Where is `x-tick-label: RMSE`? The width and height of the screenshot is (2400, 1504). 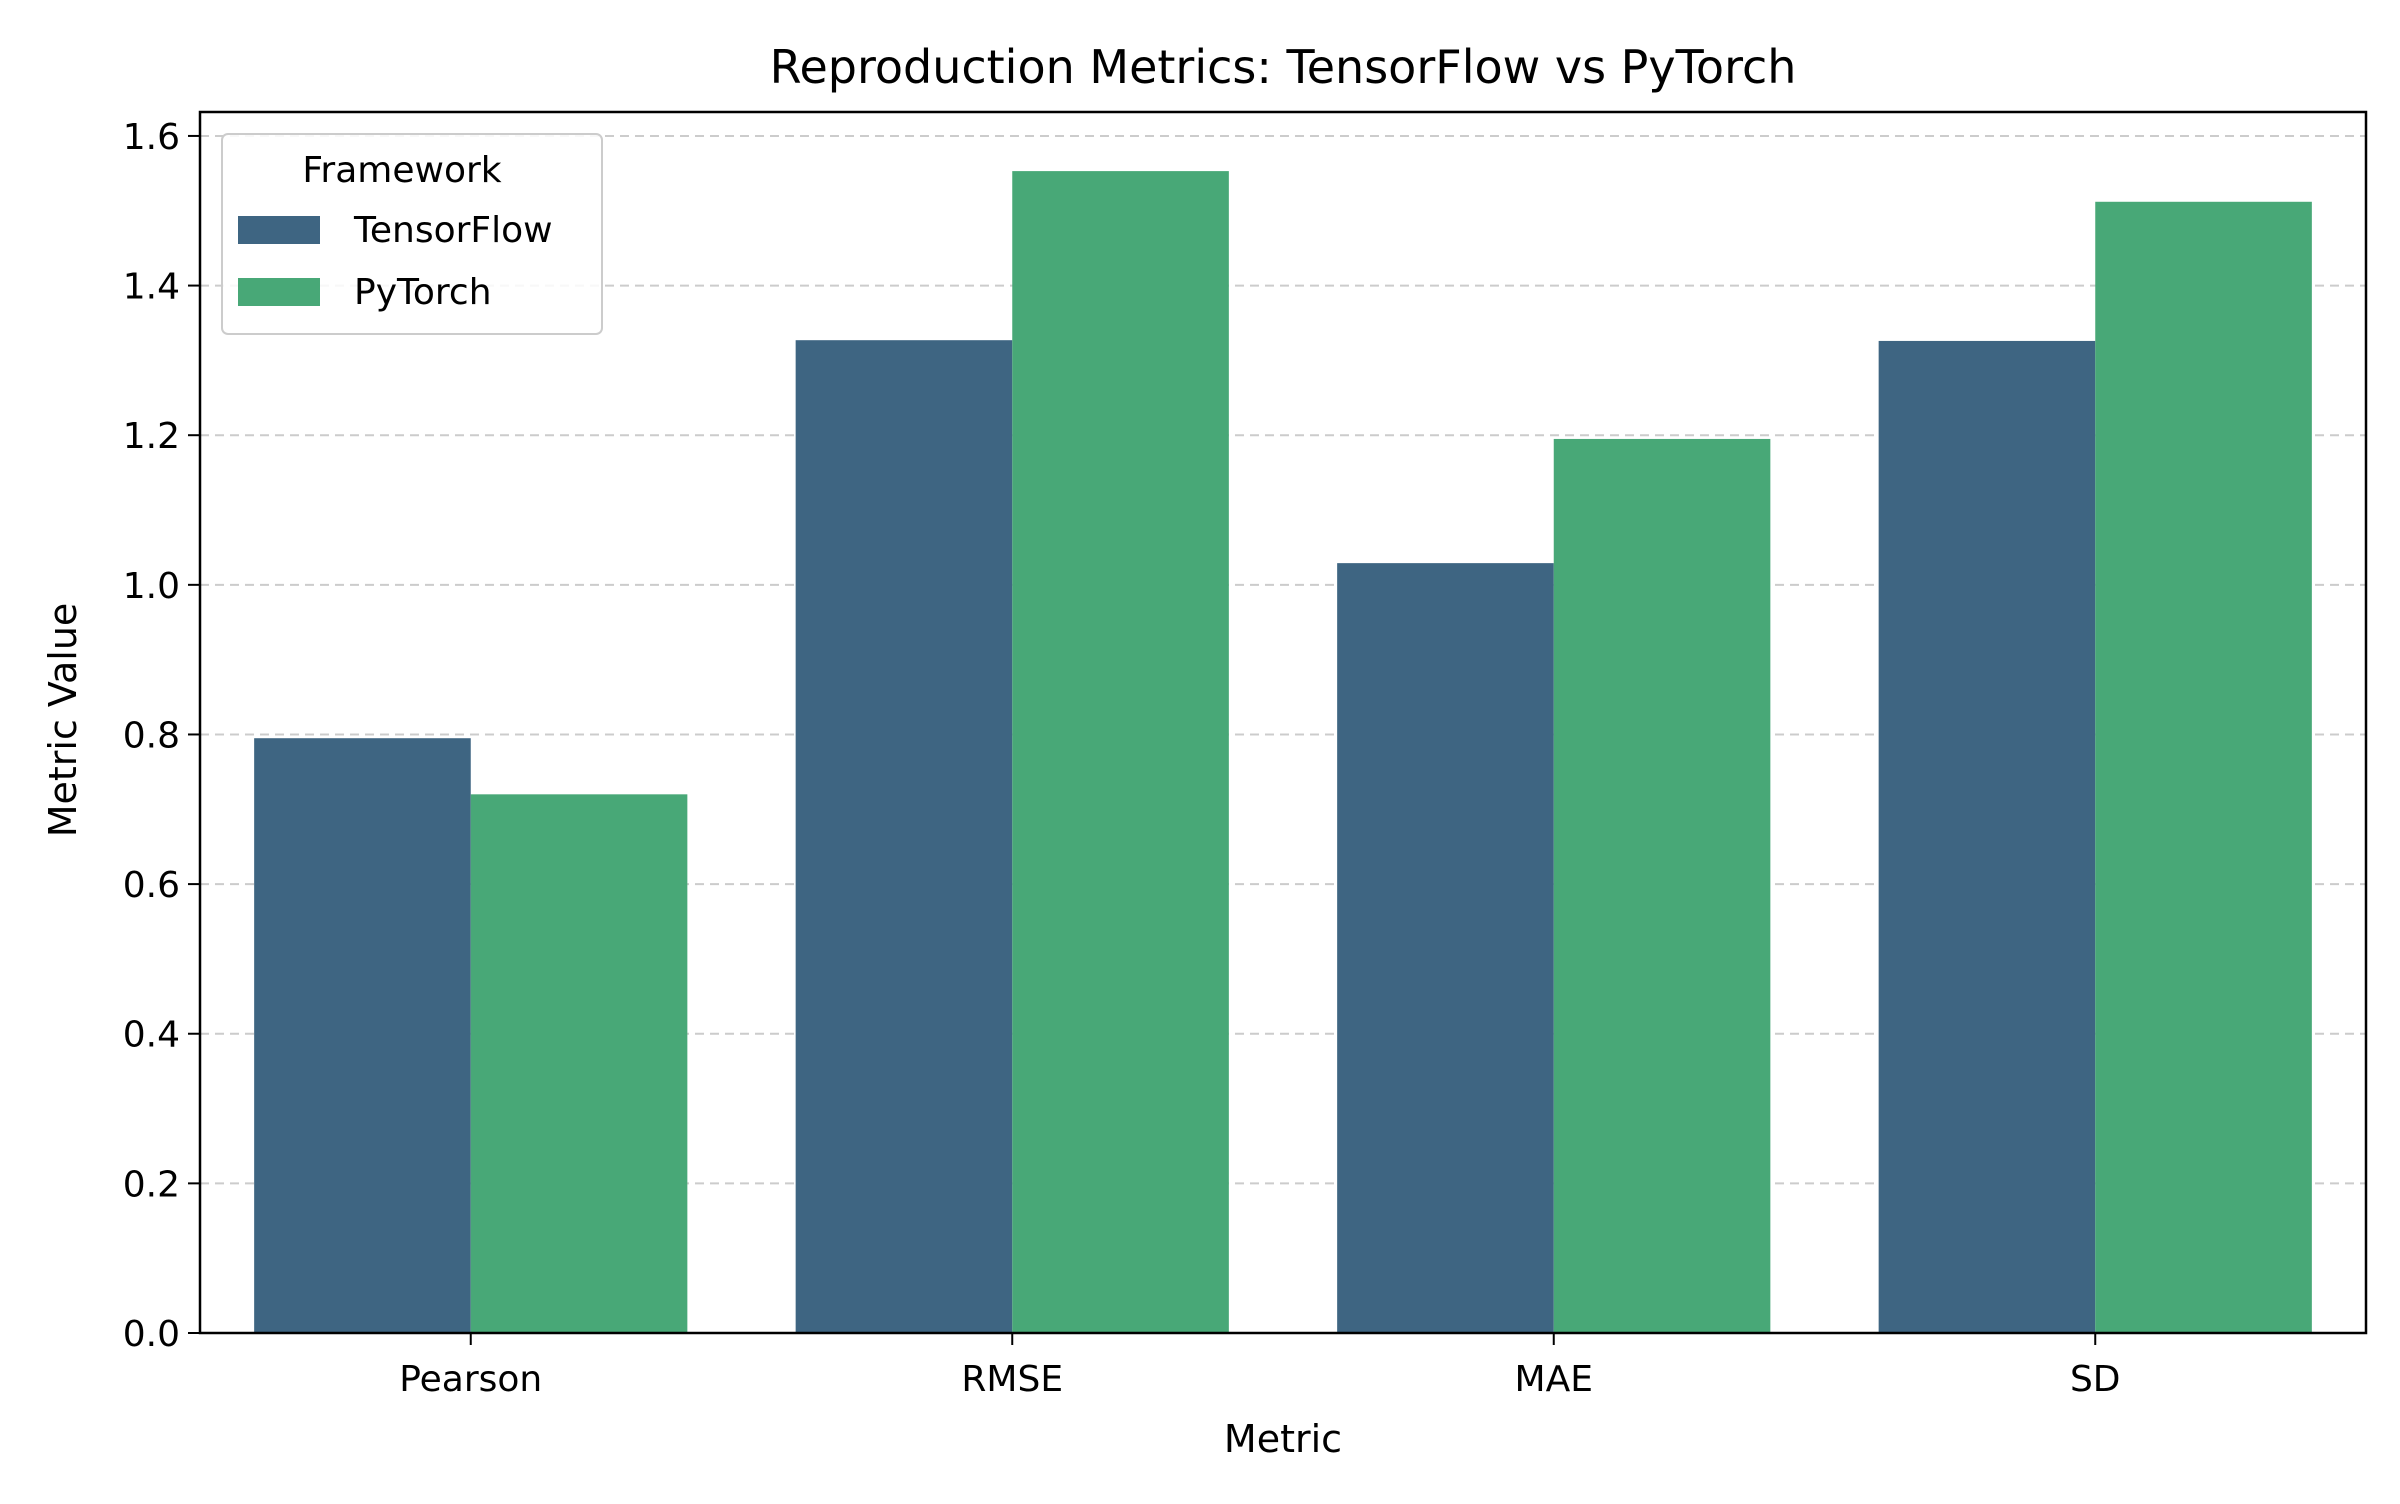
x-tick-label: RMSE is located at coordinates (1012, 1379).